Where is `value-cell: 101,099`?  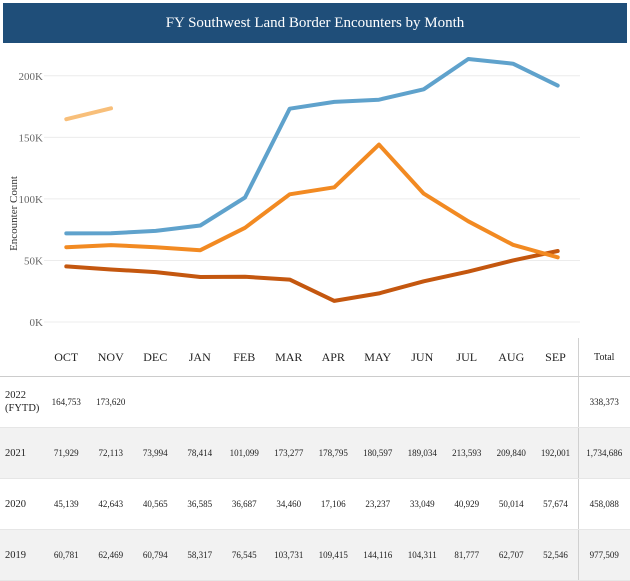 value-cell: 101,099 is located at coordinates (244, 453).